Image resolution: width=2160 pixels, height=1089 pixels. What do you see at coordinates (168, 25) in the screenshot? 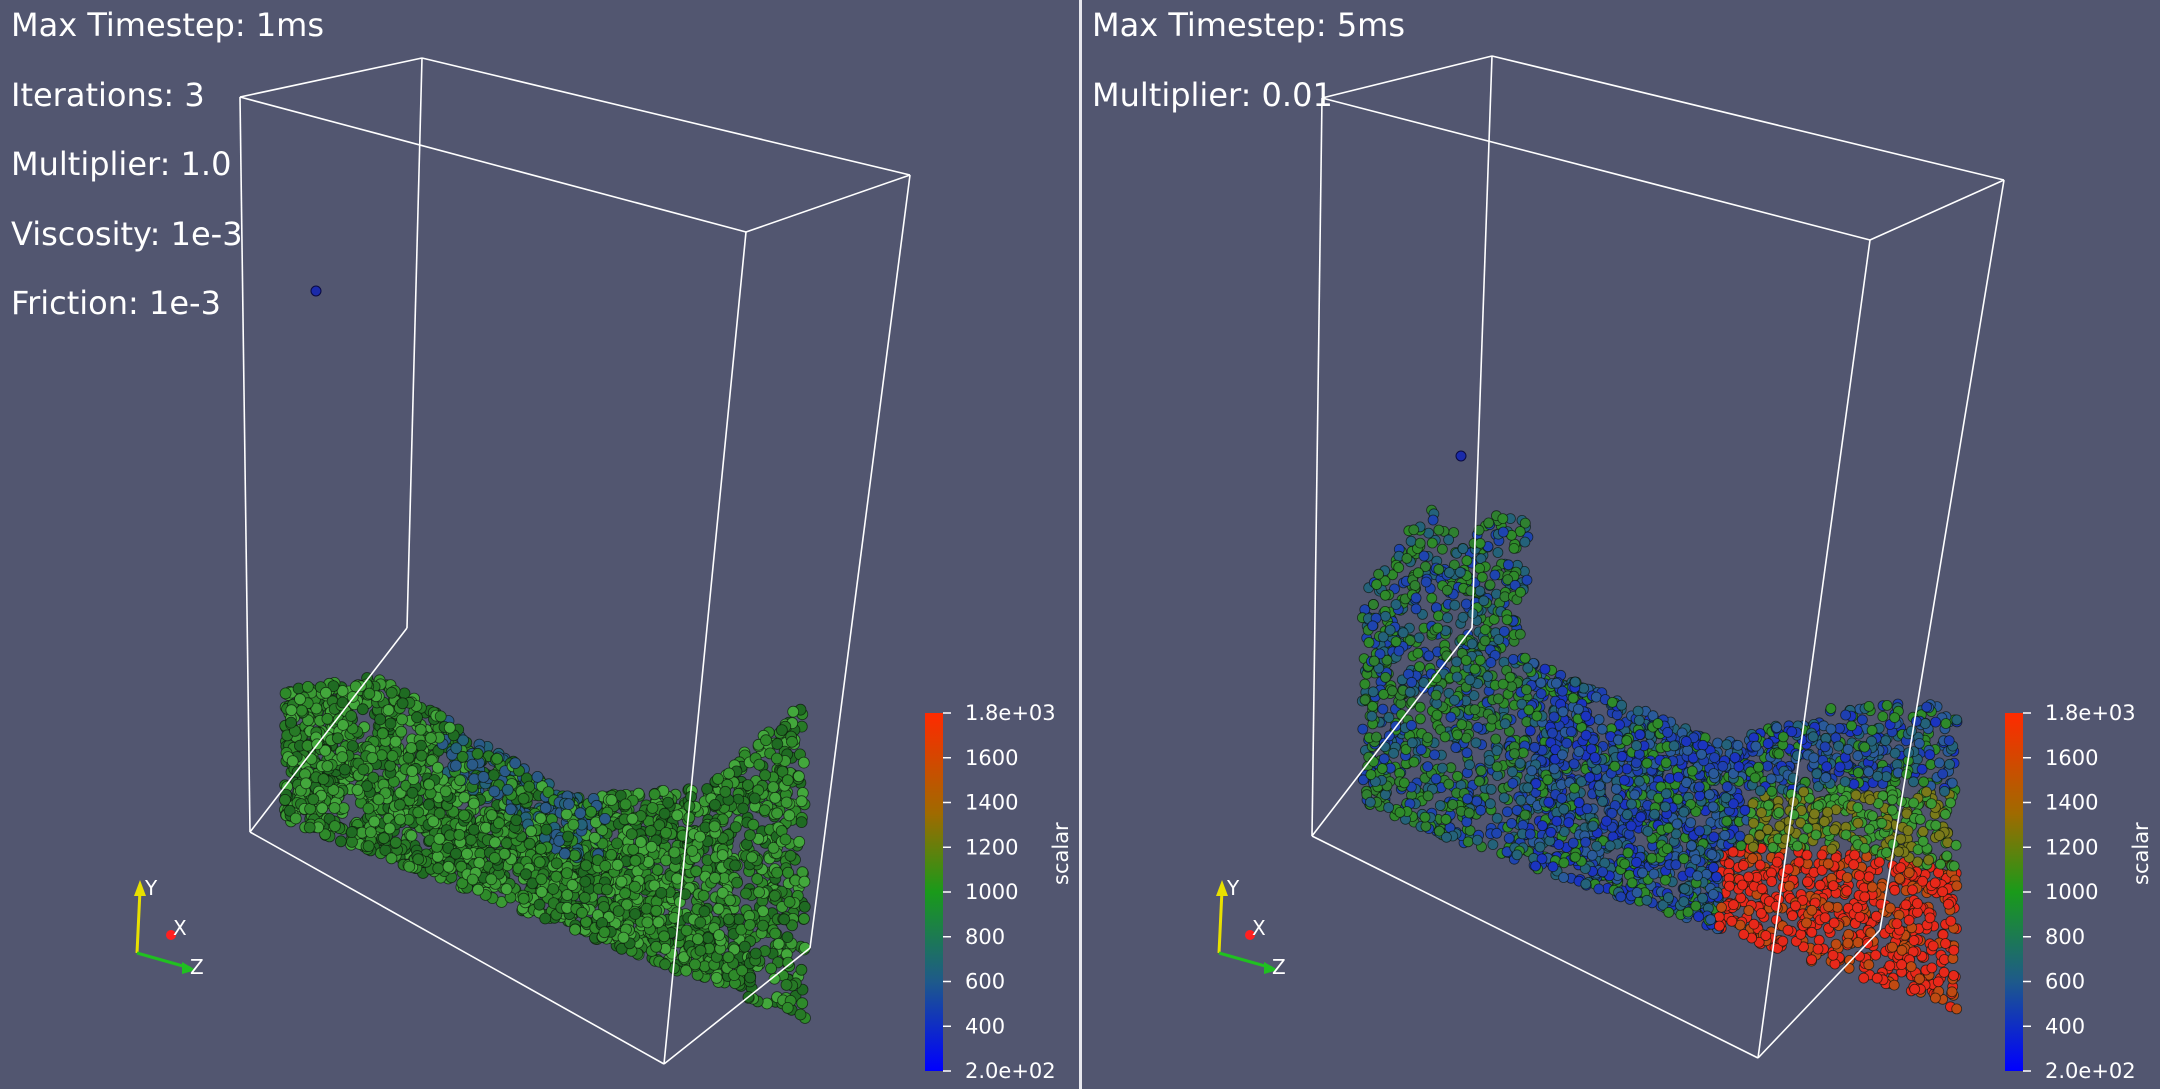
I see `label-max-timestep: Max Timestep: 1ms` at bounding box center [168, 25].